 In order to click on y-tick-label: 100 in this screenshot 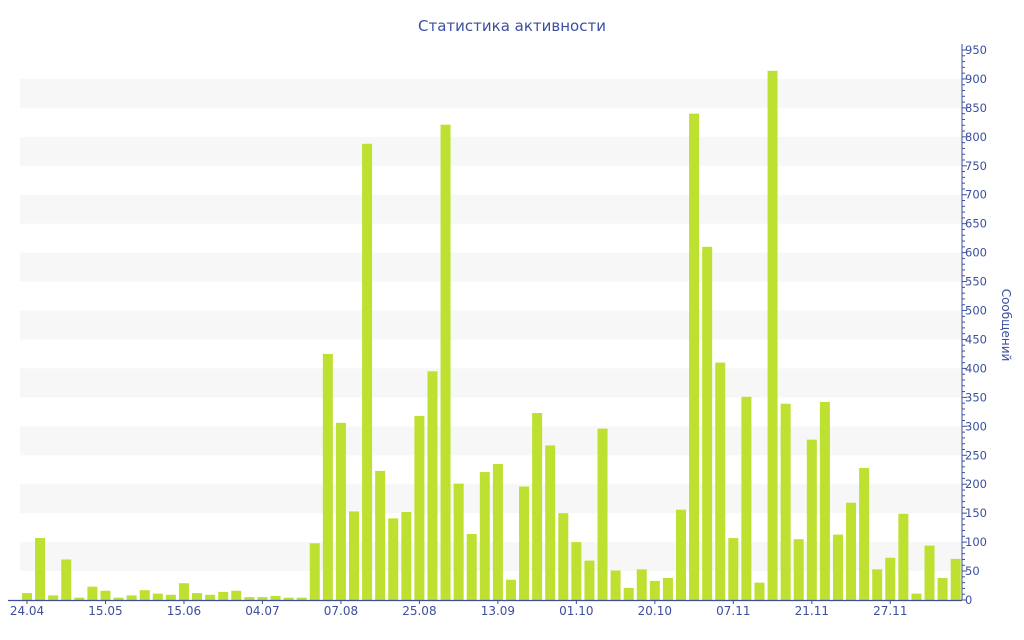, I will do `click(976, 542)`.